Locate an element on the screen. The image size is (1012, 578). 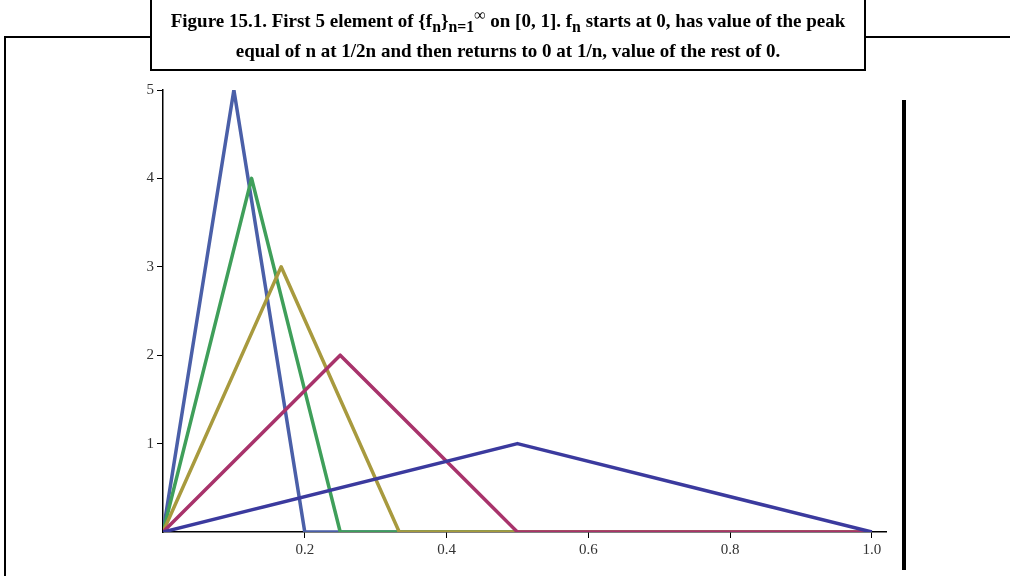
x-tick-label: 1.0 is located at coordinates (872, 548).